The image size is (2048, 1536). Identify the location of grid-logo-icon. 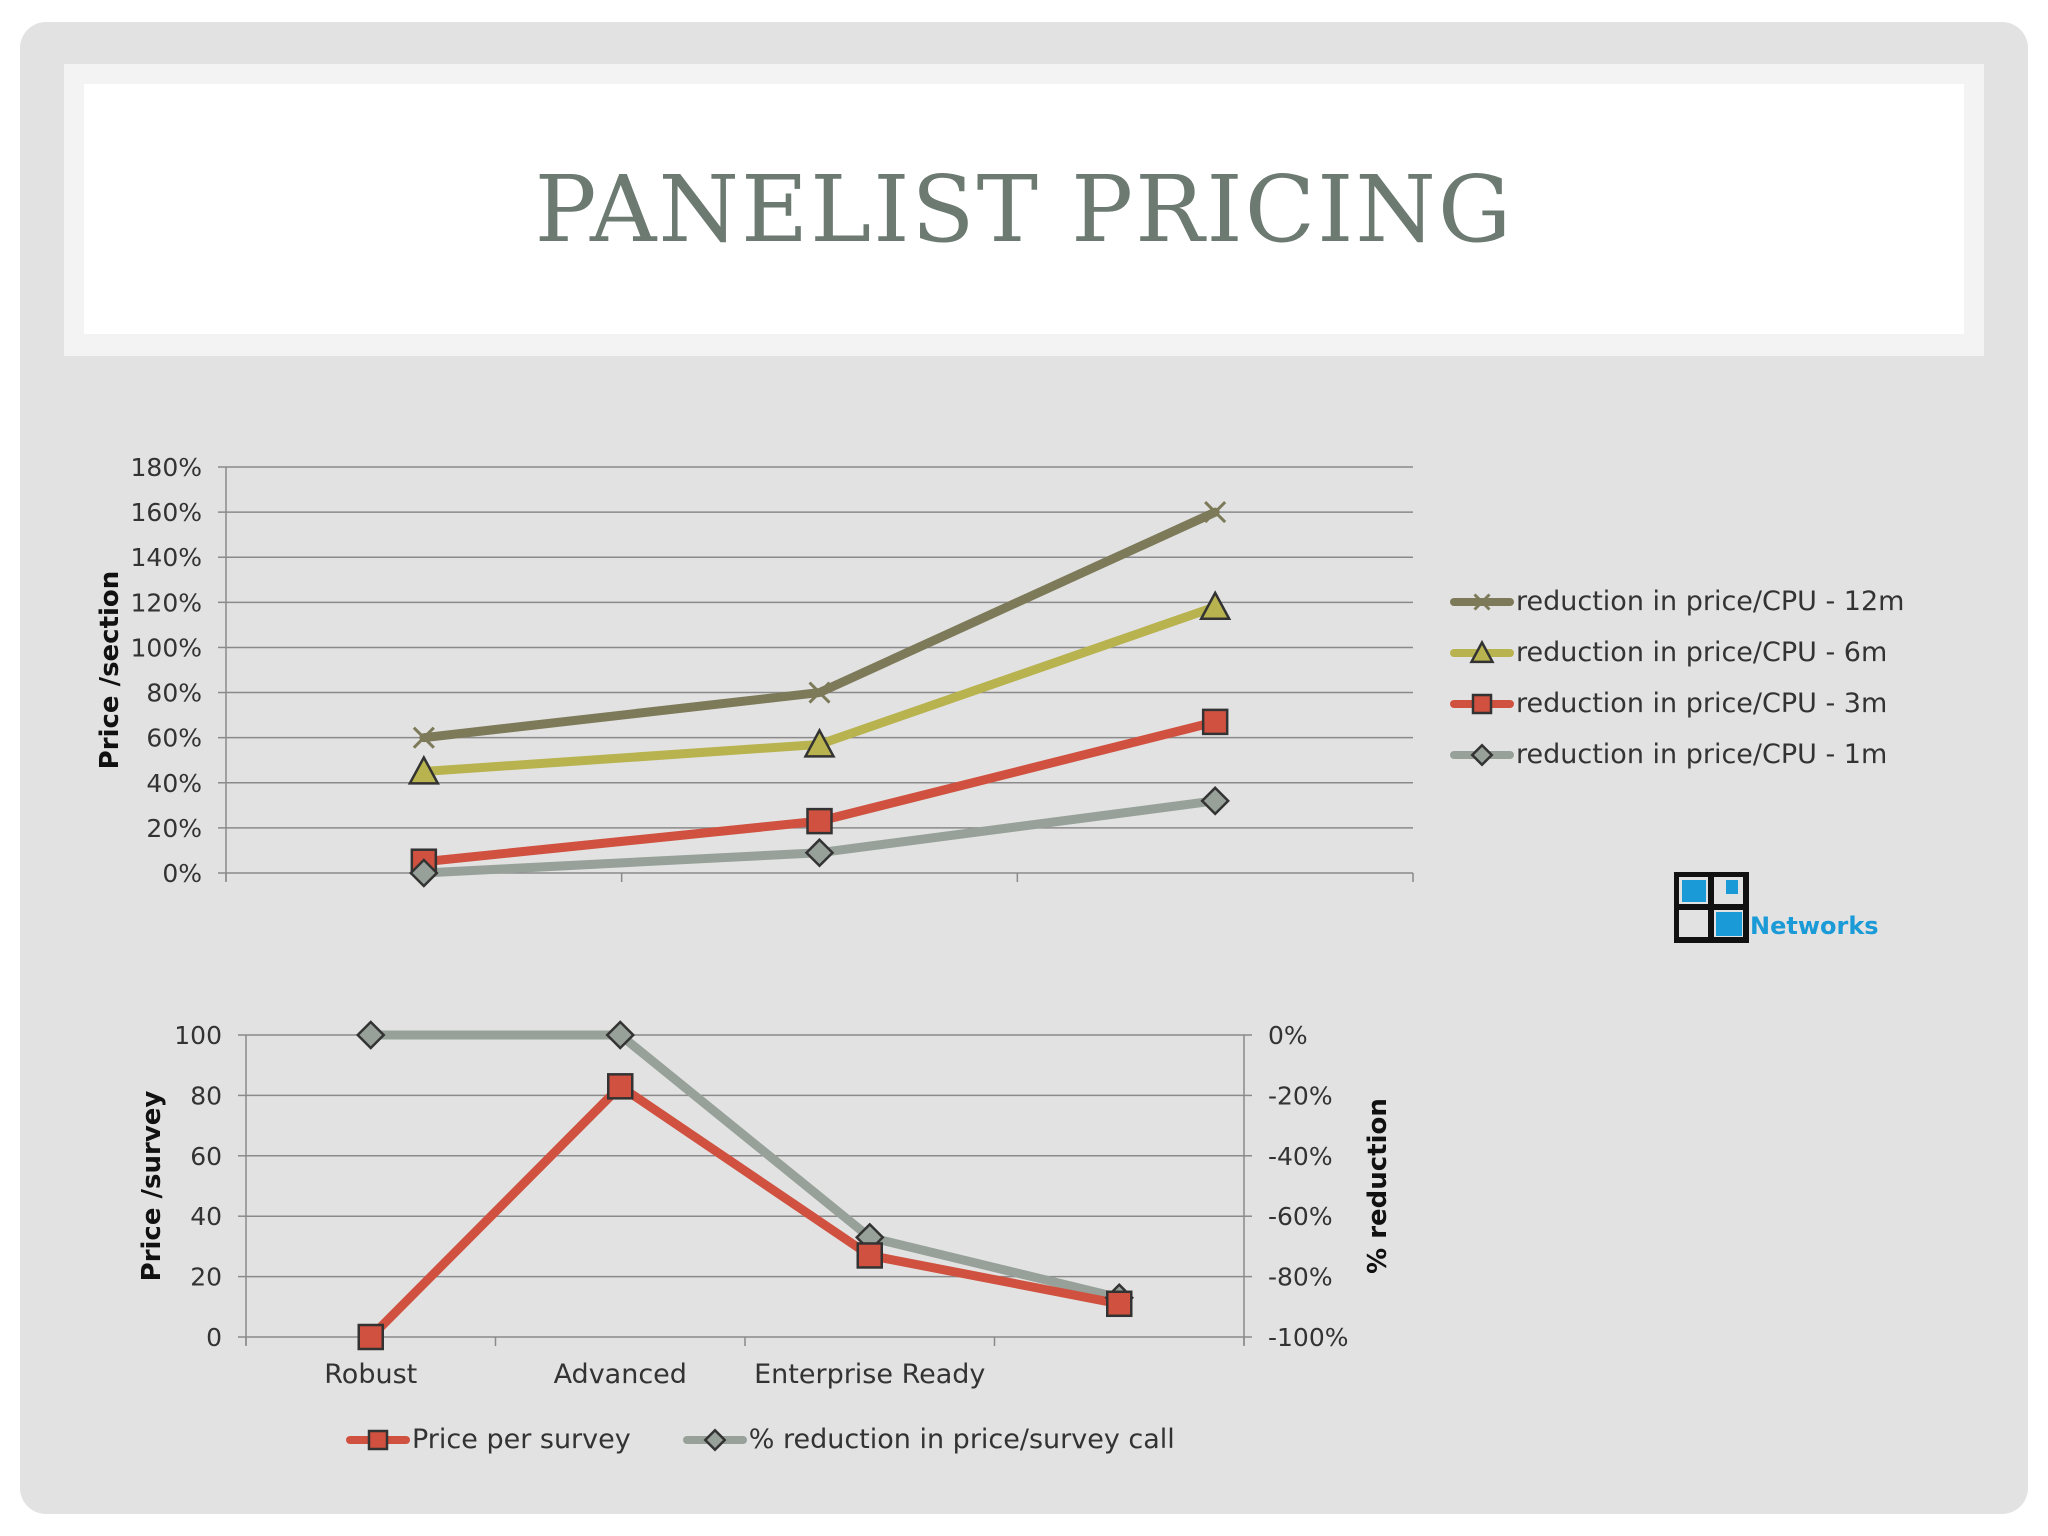
(1711, 907).